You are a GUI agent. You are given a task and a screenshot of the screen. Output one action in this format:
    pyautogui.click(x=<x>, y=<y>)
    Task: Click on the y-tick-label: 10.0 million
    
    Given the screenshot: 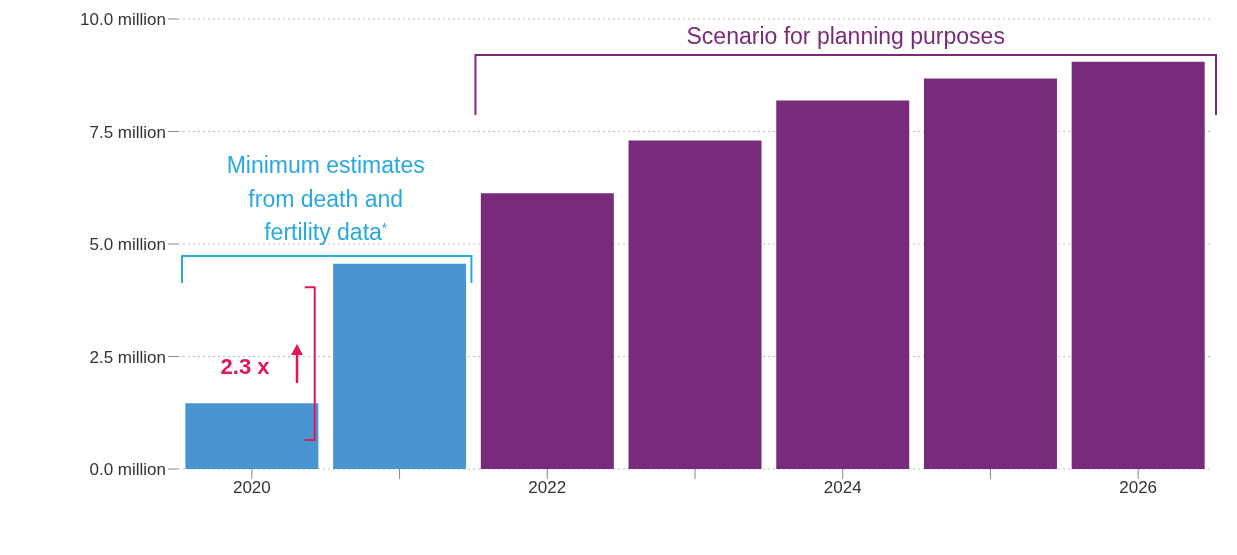 What is the action you would take?
    pyautogui.click(x=123, y=20)
    